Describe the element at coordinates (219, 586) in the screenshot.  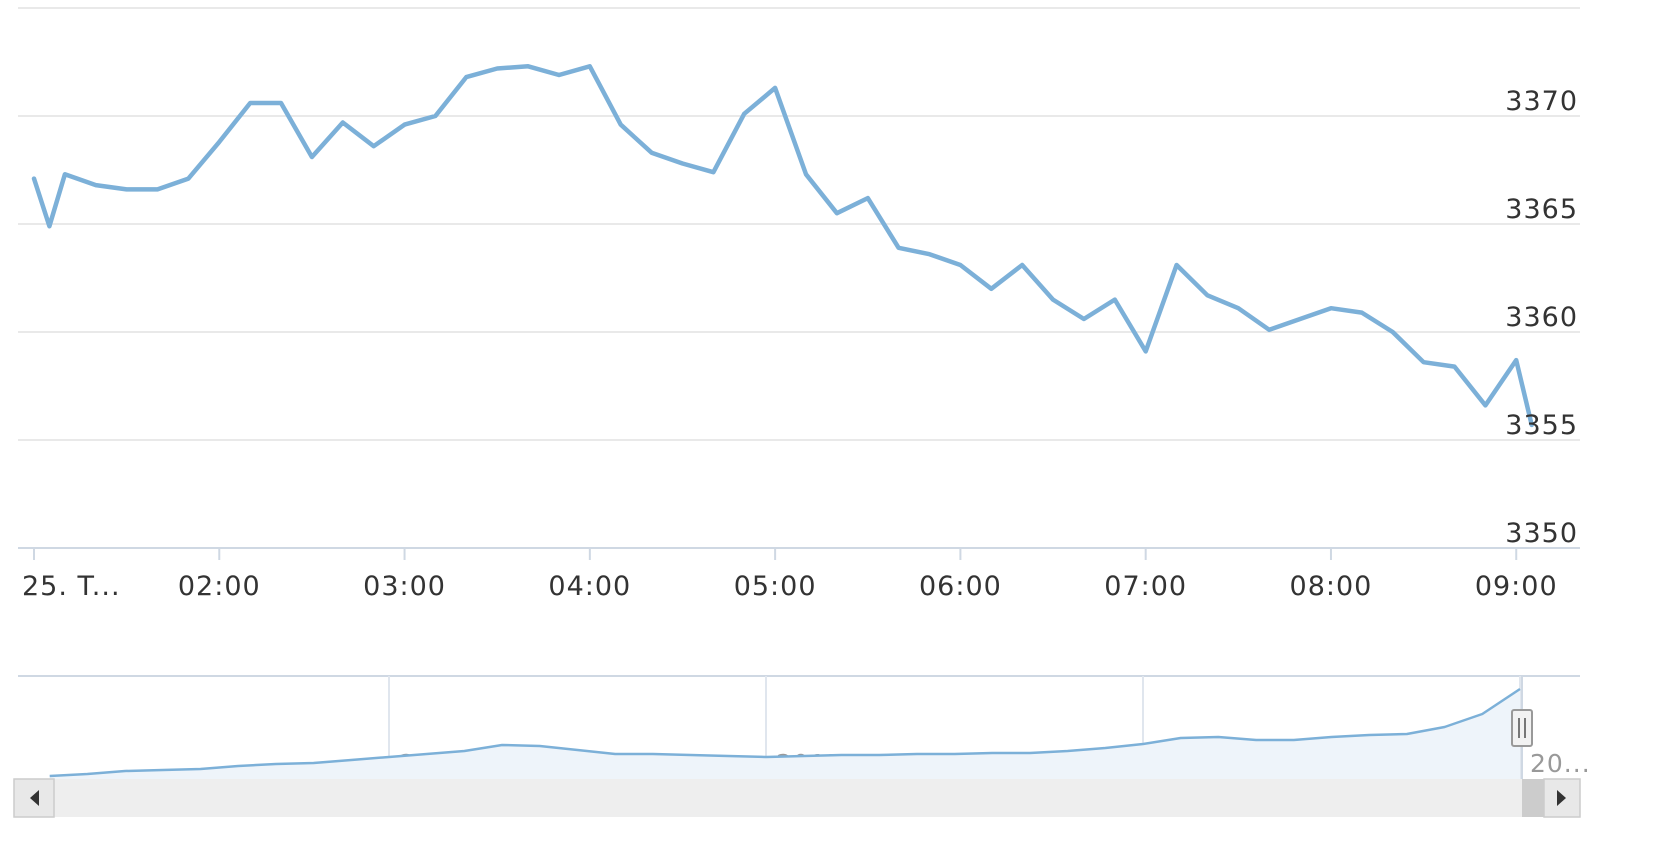
I see `x-tick-label: 02:00` at that location.